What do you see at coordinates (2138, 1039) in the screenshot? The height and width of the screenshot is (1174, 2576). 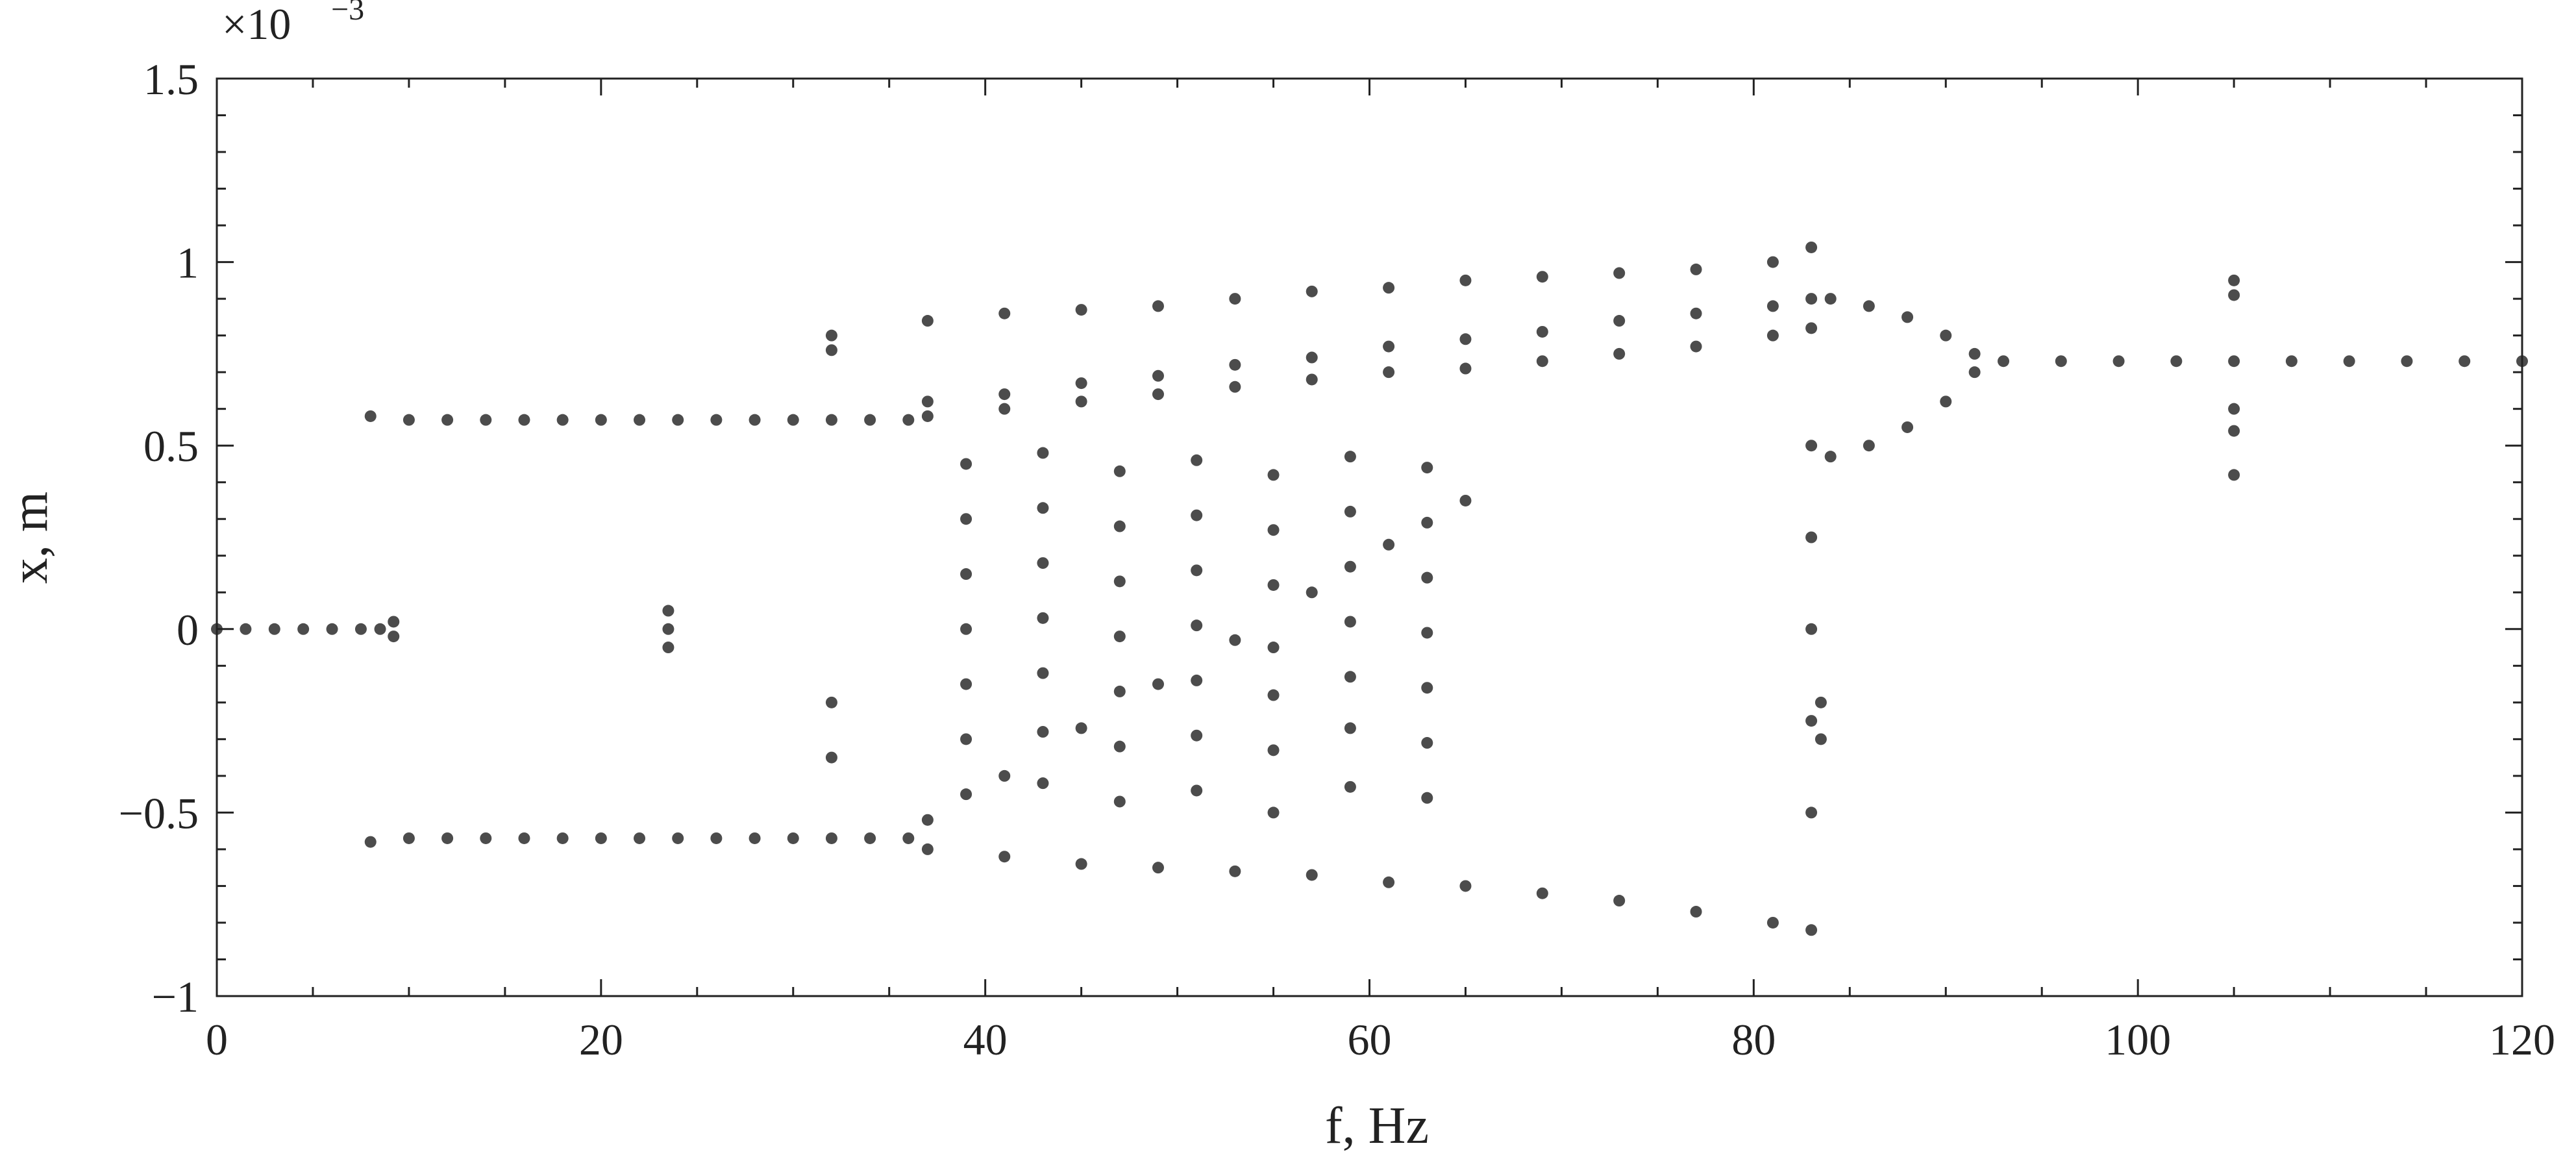 I see `x-tick-label: 100` at bounding box center [2138, 1039].